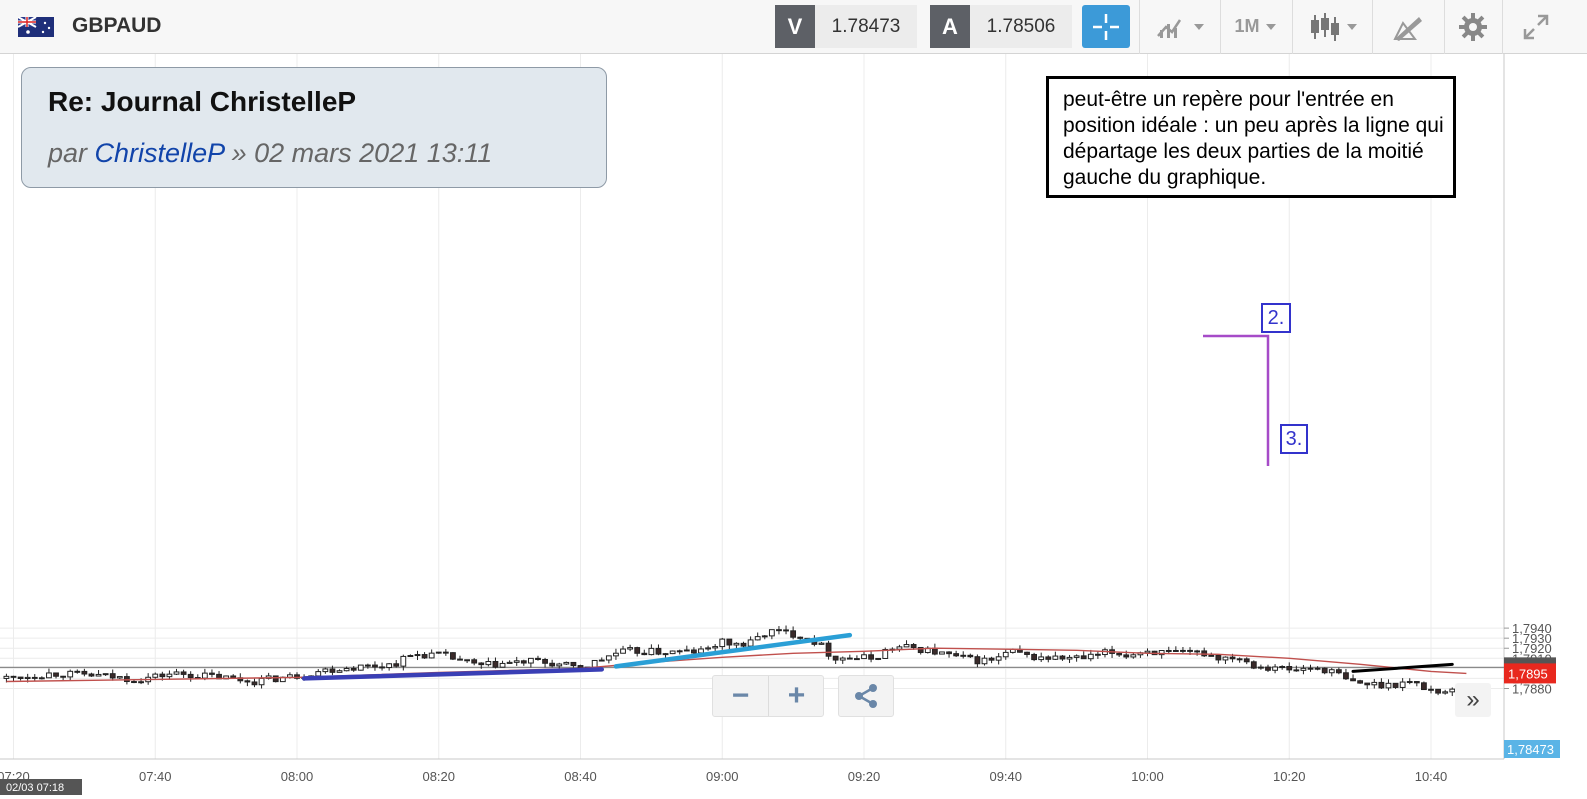 The height and width of the screenshot is (799, 1587). I want to click on zoom-out-button: −, so click(741, 696).